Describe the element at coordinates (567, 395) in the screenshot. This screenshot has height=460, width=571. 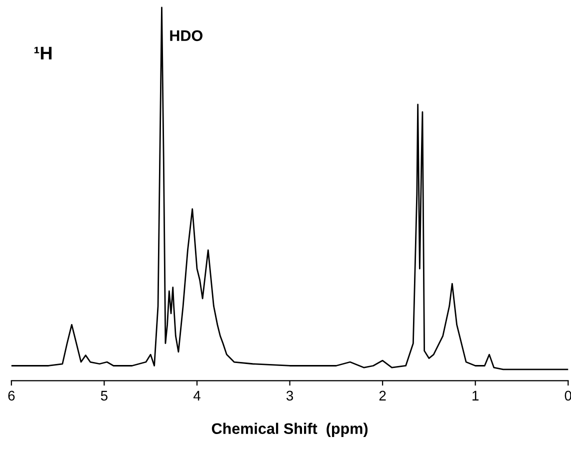
I see `x-tick-label: 0` at that location.